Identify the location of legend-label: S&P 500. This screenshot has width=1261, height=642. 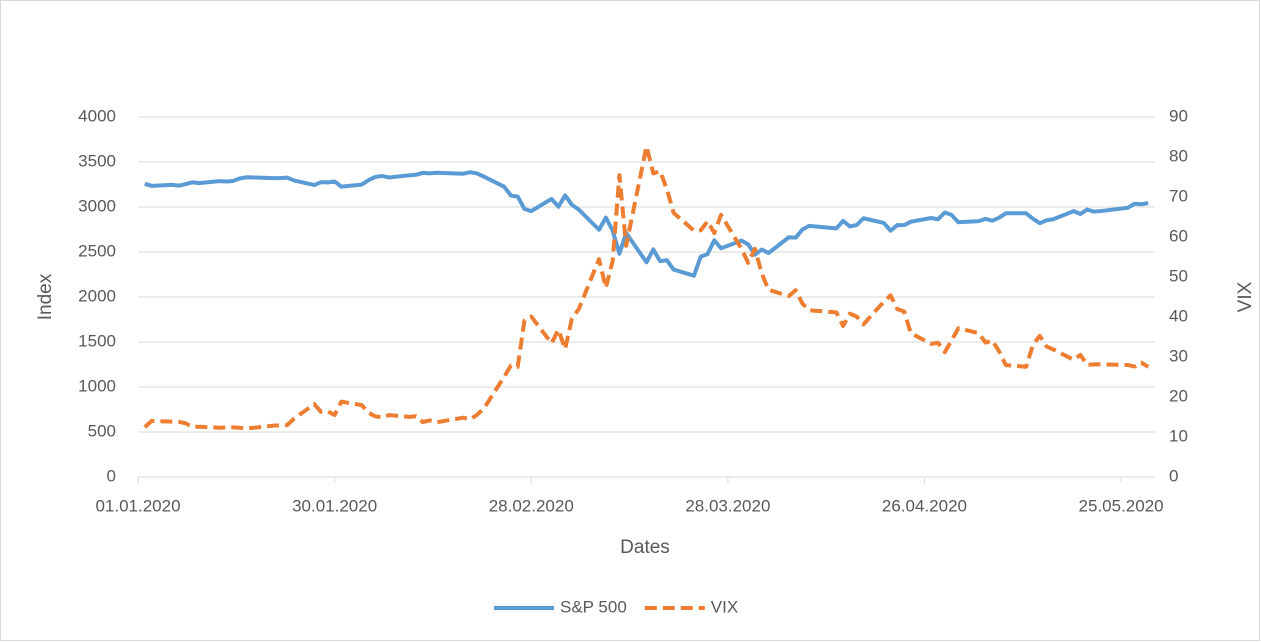
(593, 606).